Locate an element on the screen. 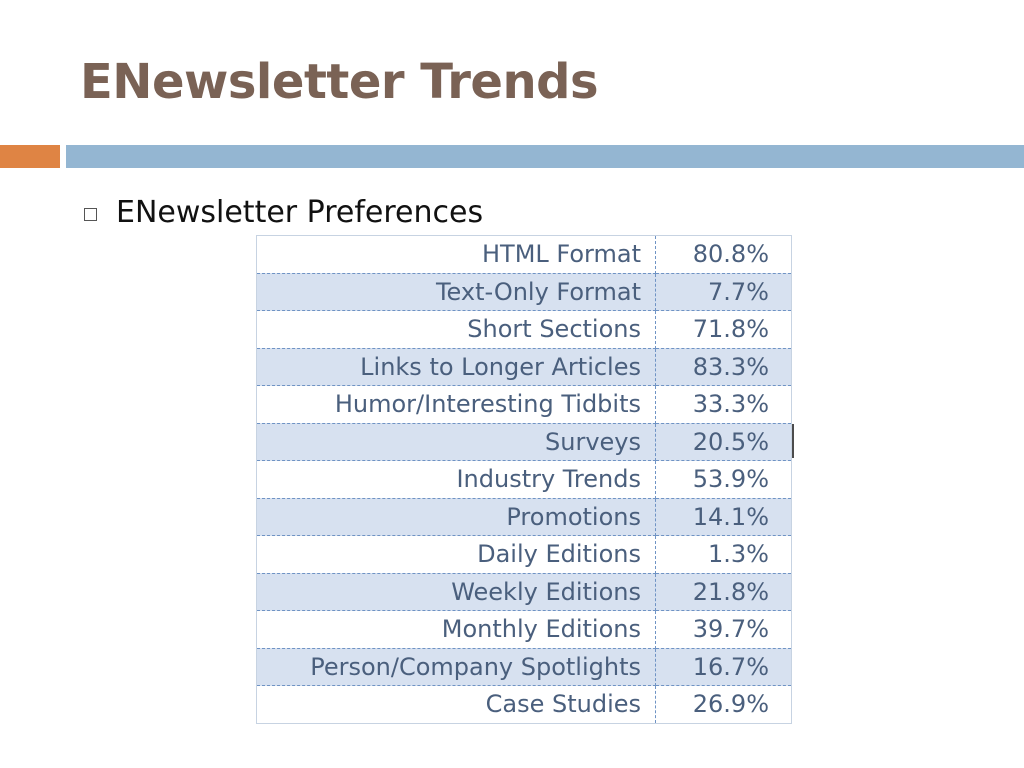 Image resolution: width=1024 pixels, height=768 pixels. preference-value: 39.7% is located at coordinates (723, 629).